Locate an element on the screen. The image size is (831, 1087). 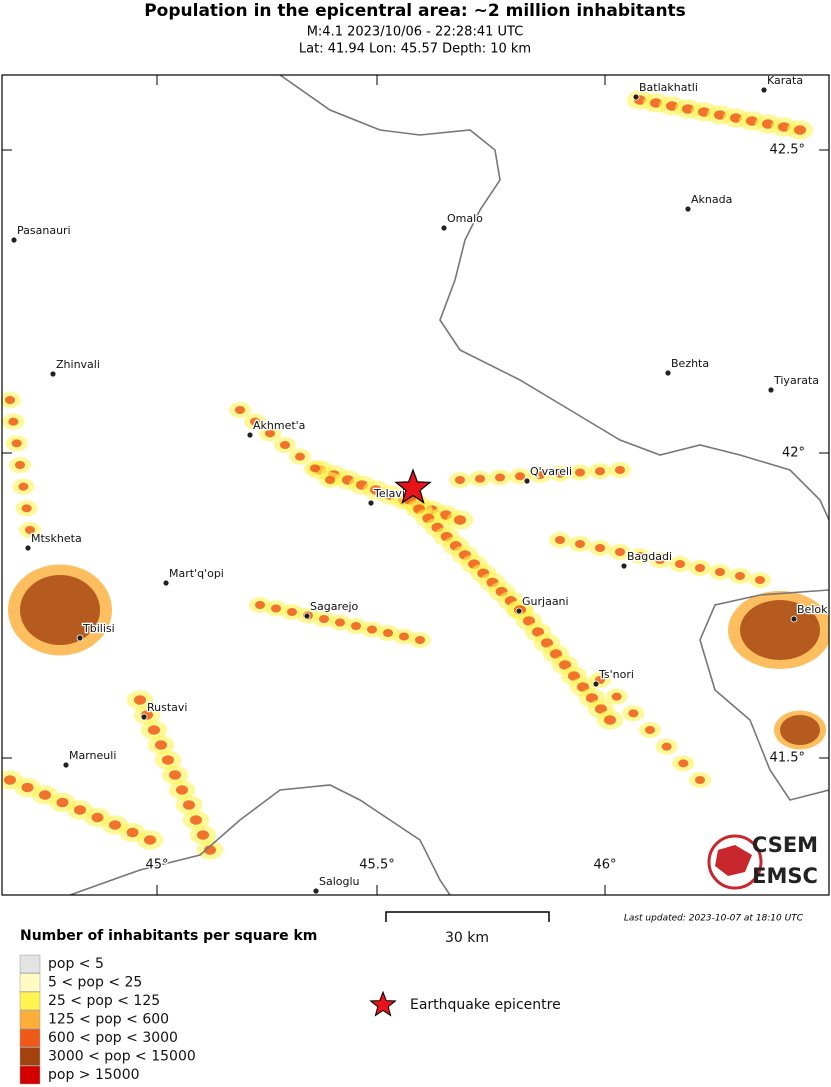
legend-label: pop > 15000 is located at coordinates (94, 1075).